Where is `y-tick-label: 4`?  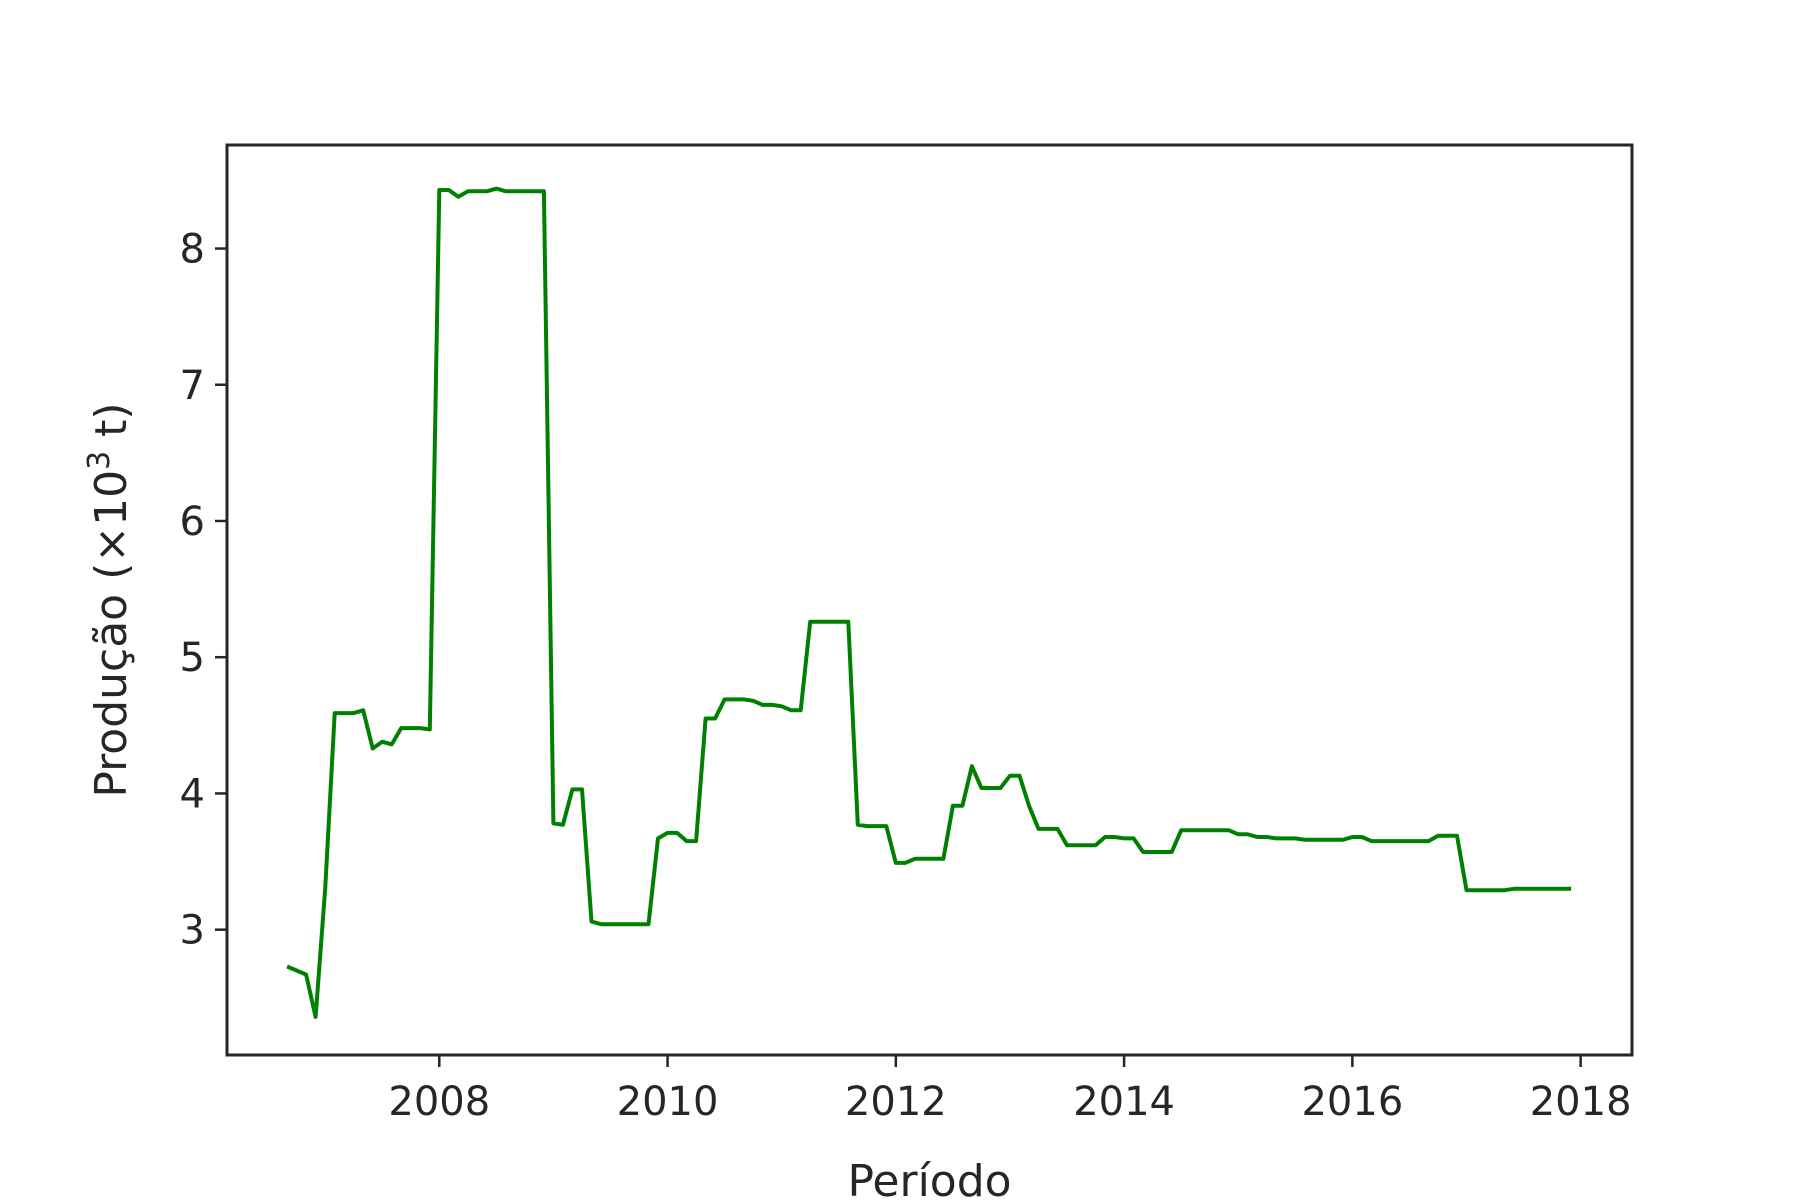 y-tick-label: 4 is located at coordinates (192, 794).